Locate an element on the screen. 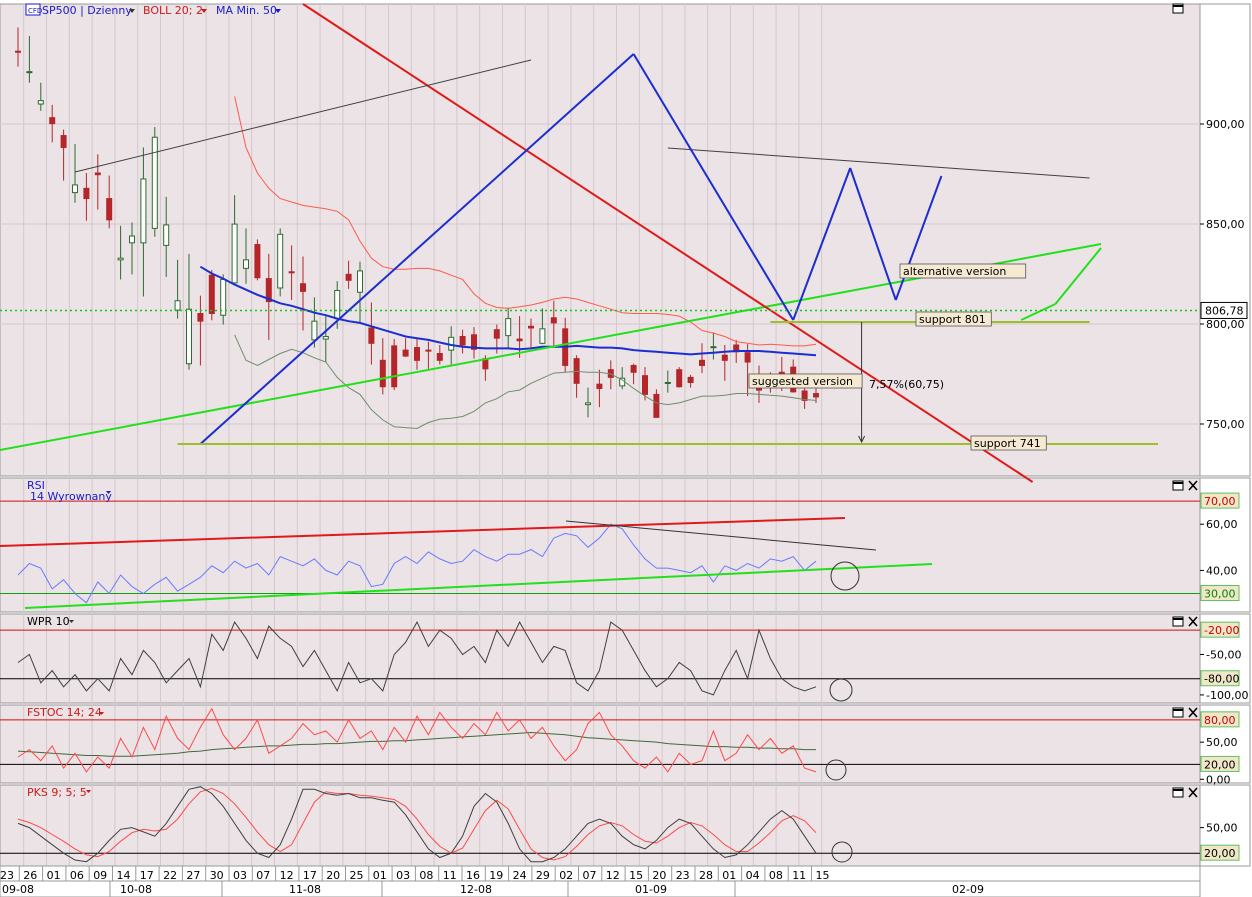 The width and height of the screenshot is (1252, 897). last-price-box is located at coordinates (1224, 310).